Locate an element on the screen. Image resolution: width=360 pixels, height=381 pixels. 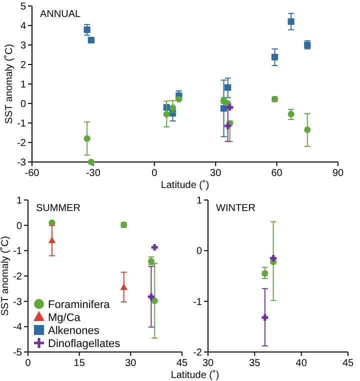
x-tick-label: 60 is located at coordinates (277, 173).